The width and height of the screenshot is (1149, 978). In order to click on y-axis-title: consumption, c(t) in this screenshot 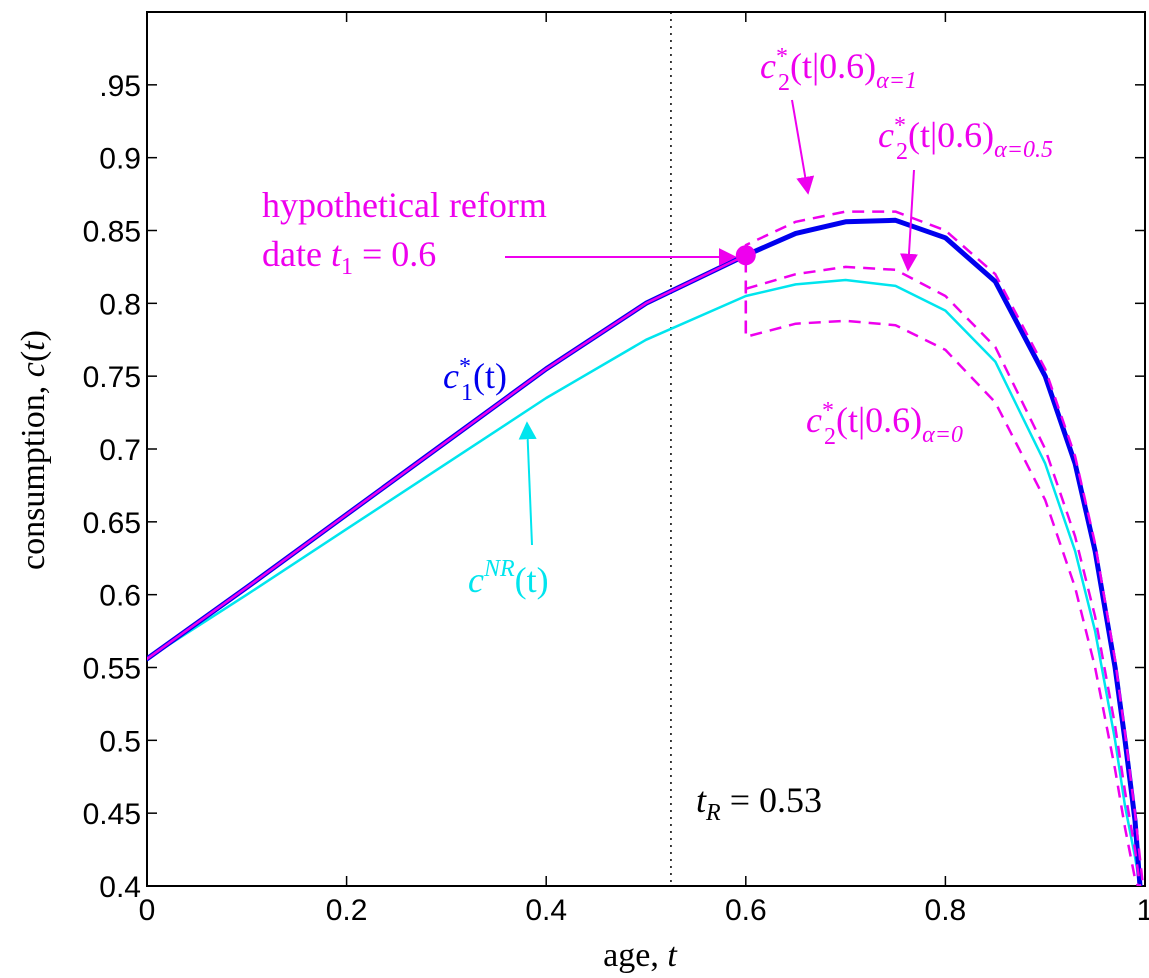, I will do `click(33, 450)`.